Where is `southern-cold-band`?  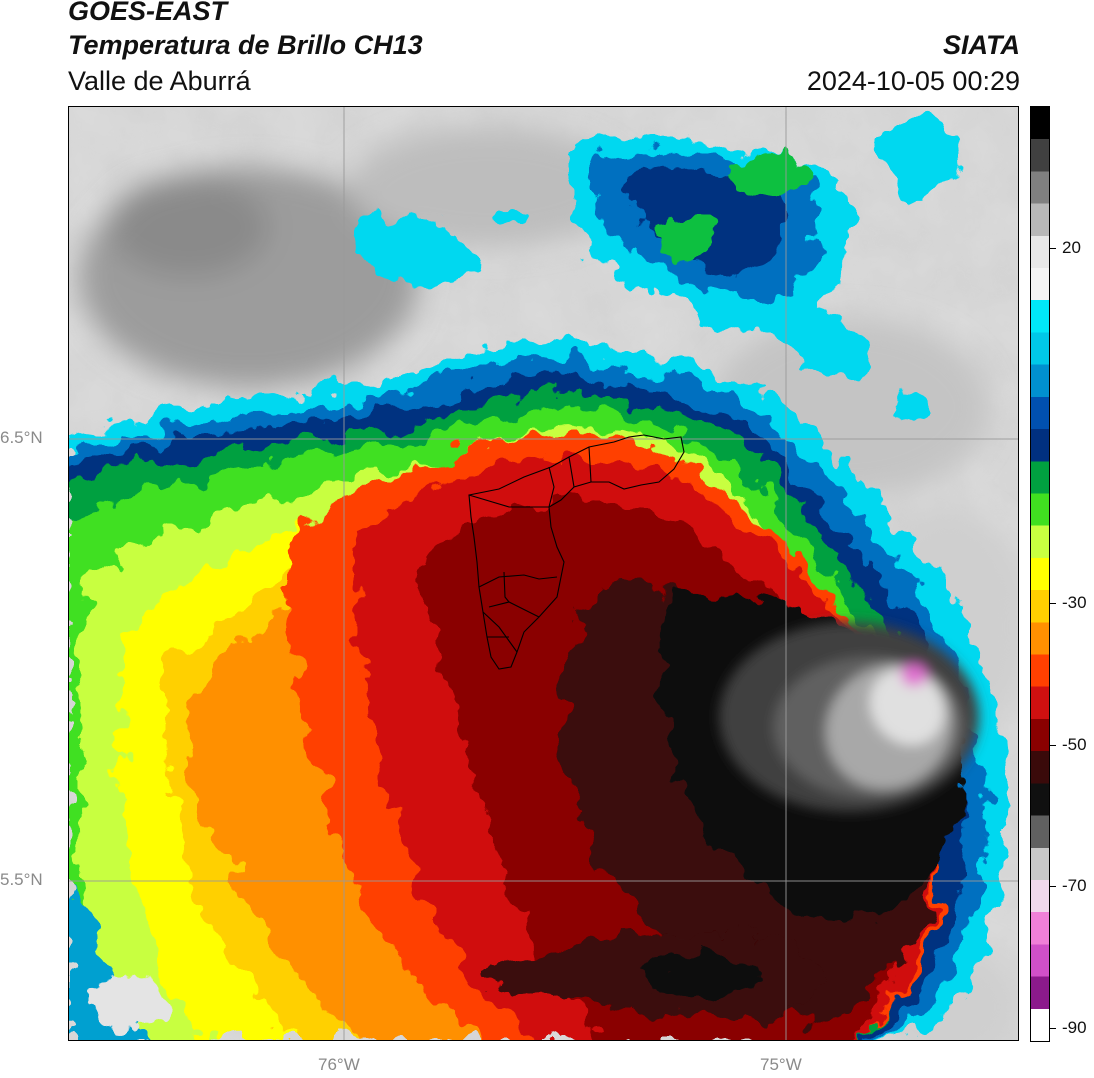
southern-cold-band is located at coordinates (655, 976).